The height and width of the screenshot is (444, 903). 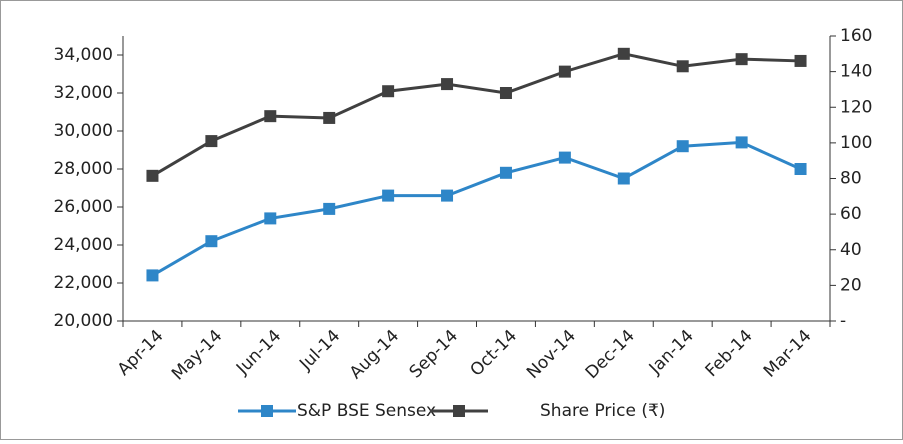 I want to click on y-tick-label: 20,000, so click(x=83, y=321).